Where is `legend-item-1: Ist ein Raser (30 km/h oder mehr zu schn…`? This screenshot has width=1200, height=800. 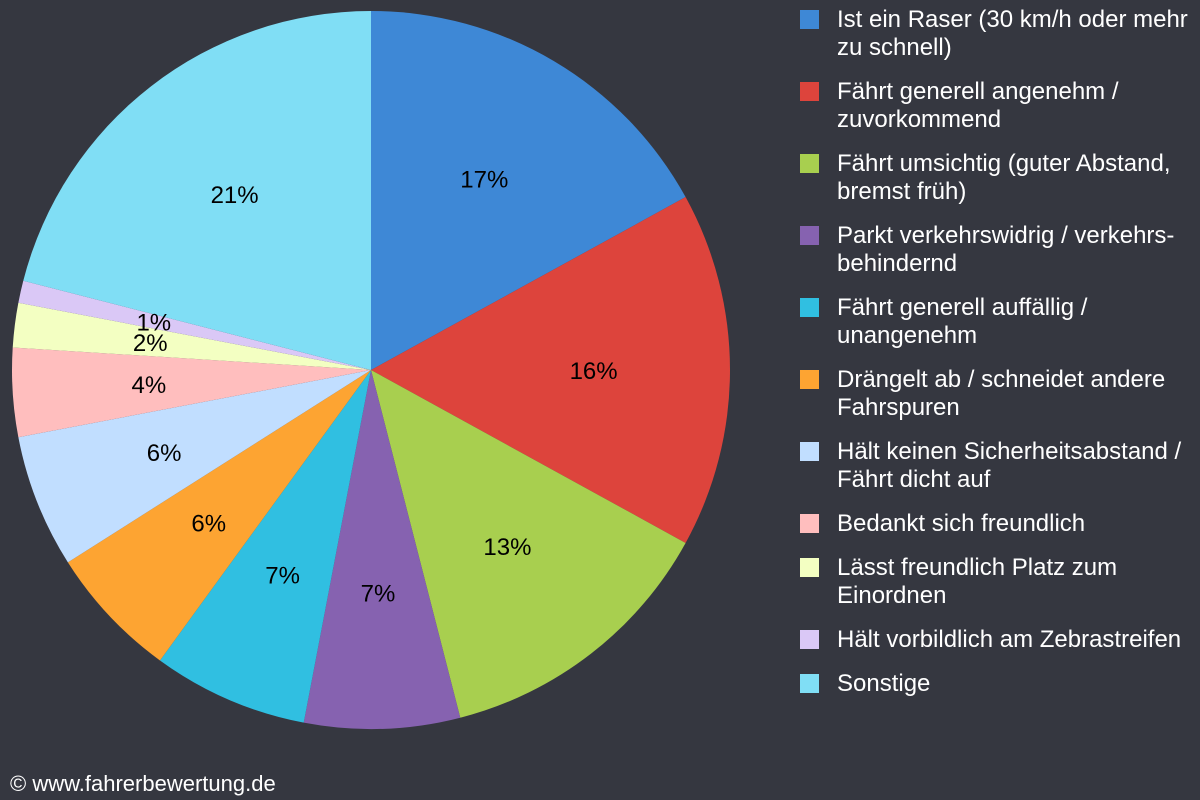
legend-item-1: Ist ein Raser (30 km/h oder mehr zu schn… is located at coordinates (996, 34).